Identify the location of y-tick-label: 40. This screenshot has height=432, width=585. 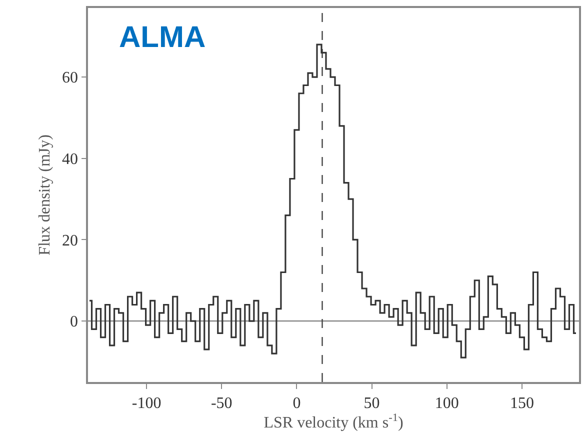
(70, 159).